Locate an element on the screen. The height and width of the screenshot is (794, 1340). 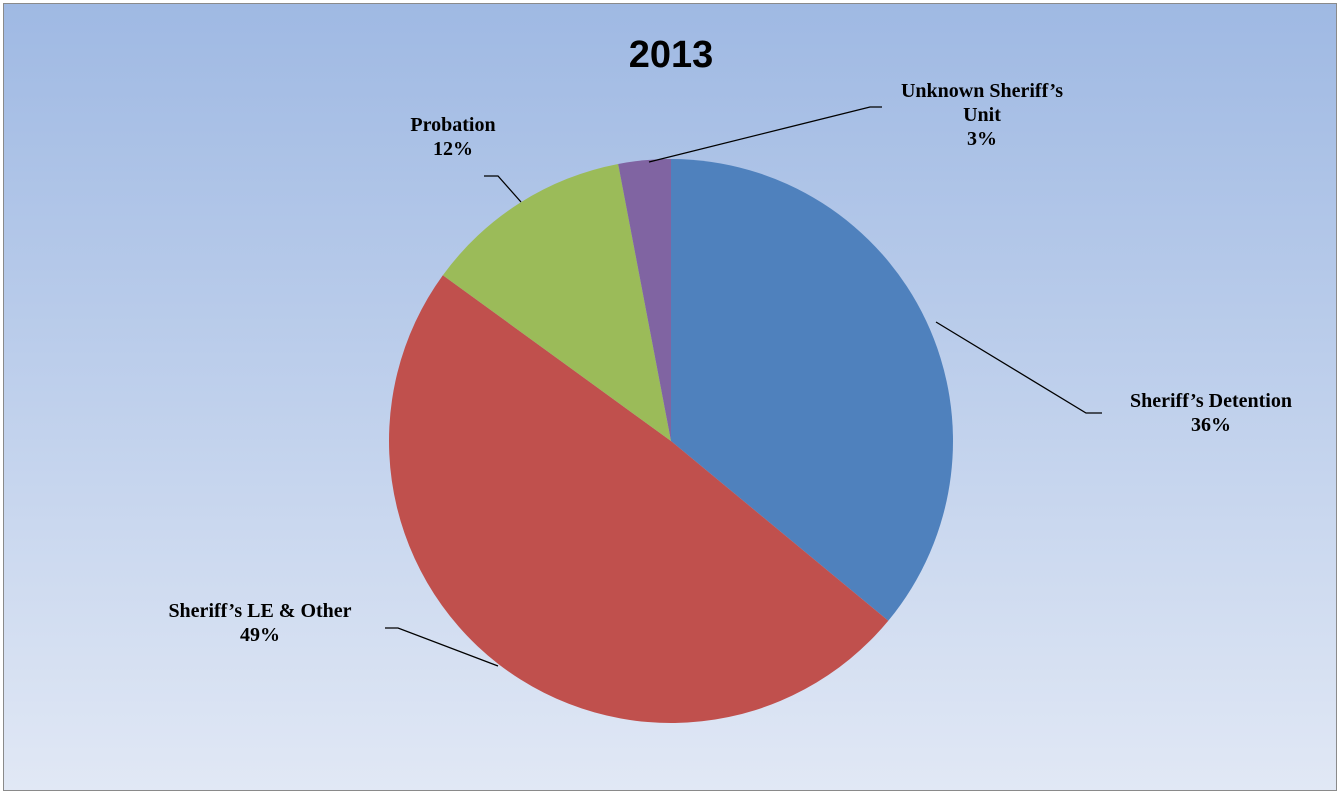
leader-line-sheriffs-le-other is located at coordinates (442, 647).